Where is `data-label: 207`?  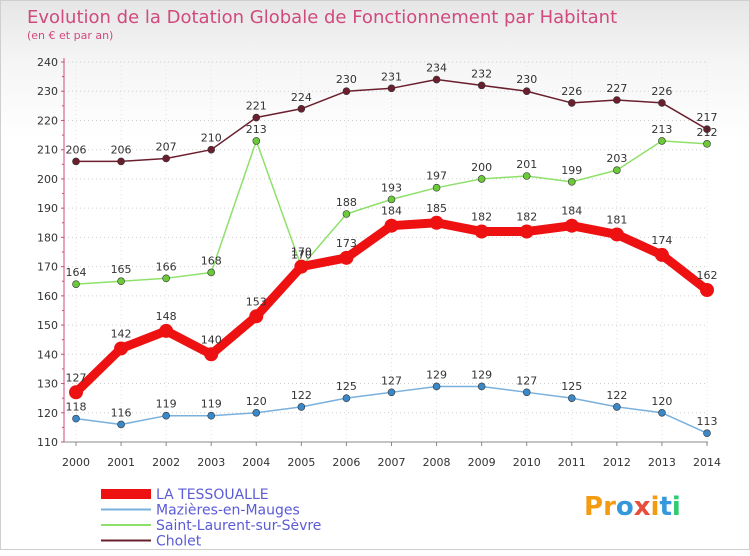
data-label: 207 is located at coordinates (166, 146).